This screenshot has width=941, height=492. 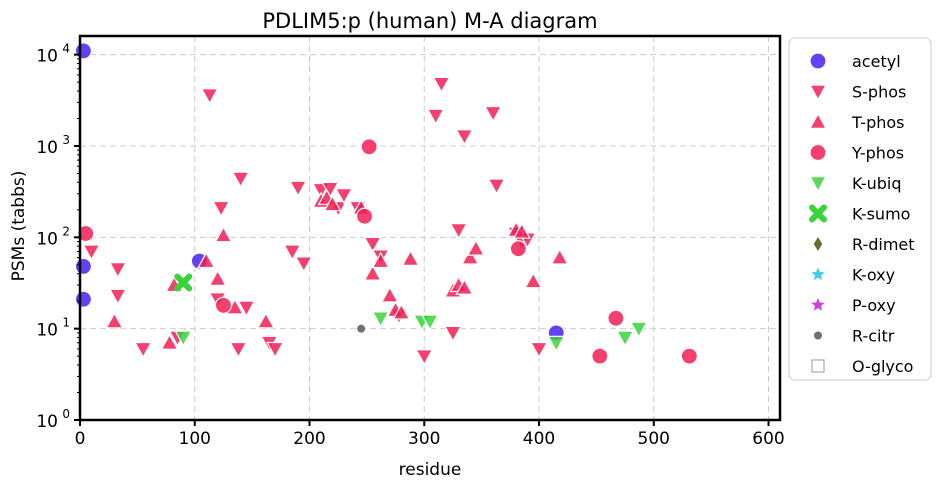 What do you see at coordinates (878, 122) in the screenshot?
I see `legend-label-t-phos: T-phos` at bounding box center [878, 122].